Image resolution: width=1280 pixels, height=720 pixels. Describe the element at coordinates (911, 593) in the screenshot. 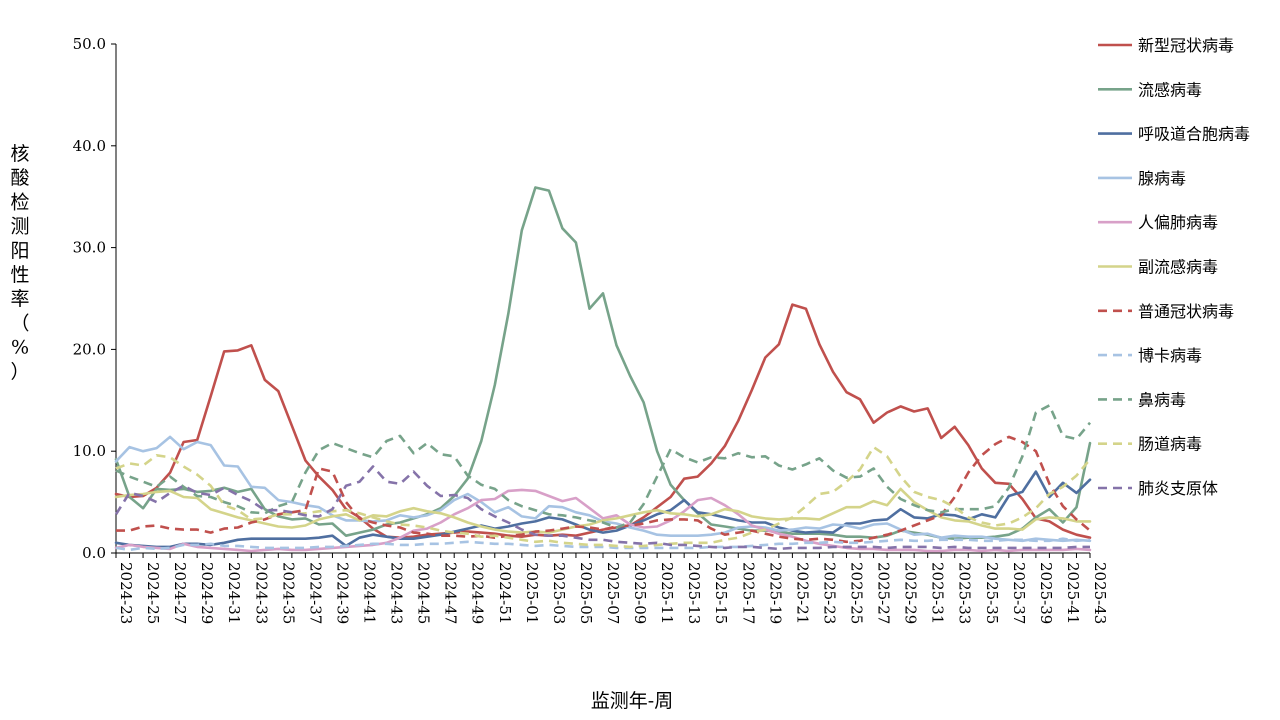

I see `x-tick-label: 2025-29` at that location.